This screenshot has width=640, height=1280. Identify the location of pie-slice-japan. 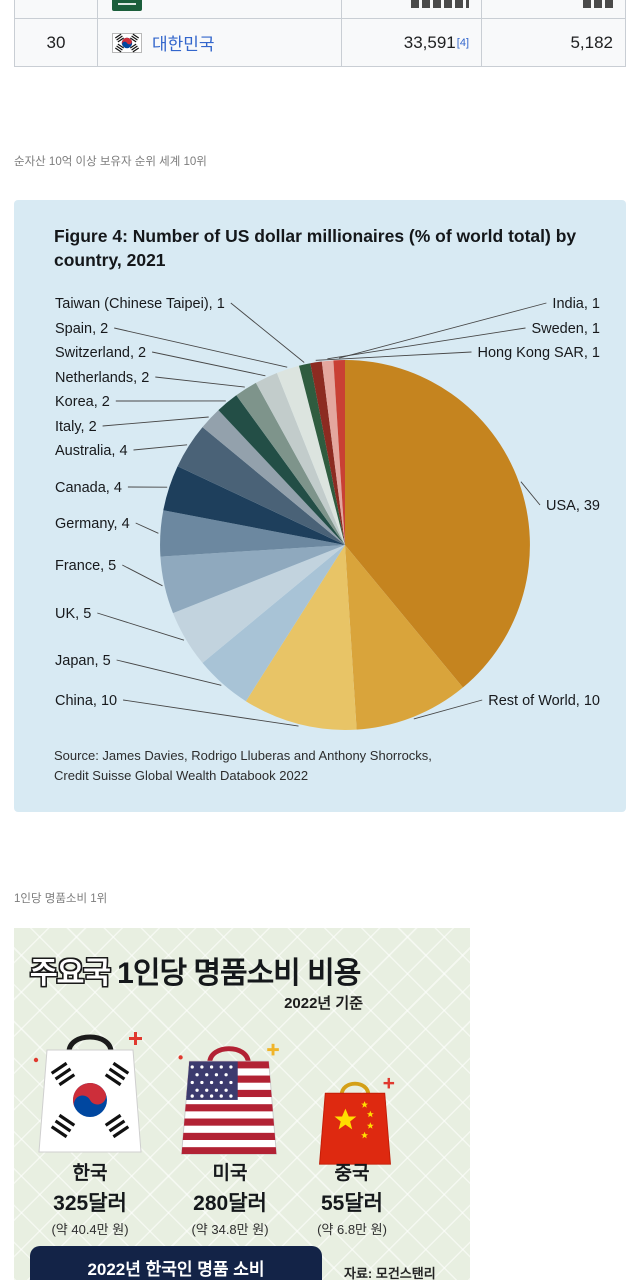
(273, 623).